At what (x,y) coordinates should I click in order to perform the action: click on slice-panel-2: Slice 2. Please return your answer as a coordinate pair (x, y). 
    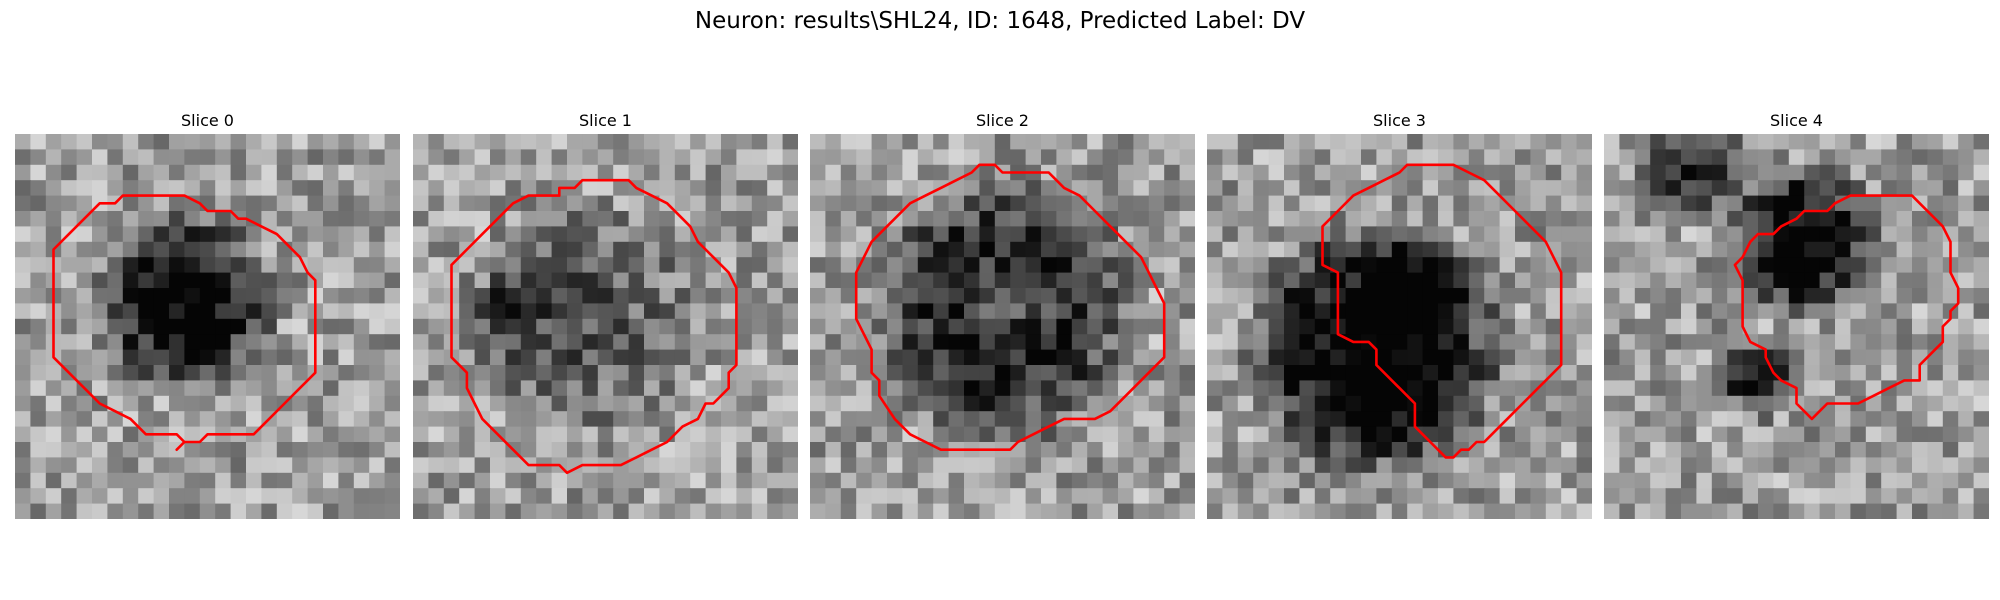
    Looking at the image, I should click on (1002, 313).